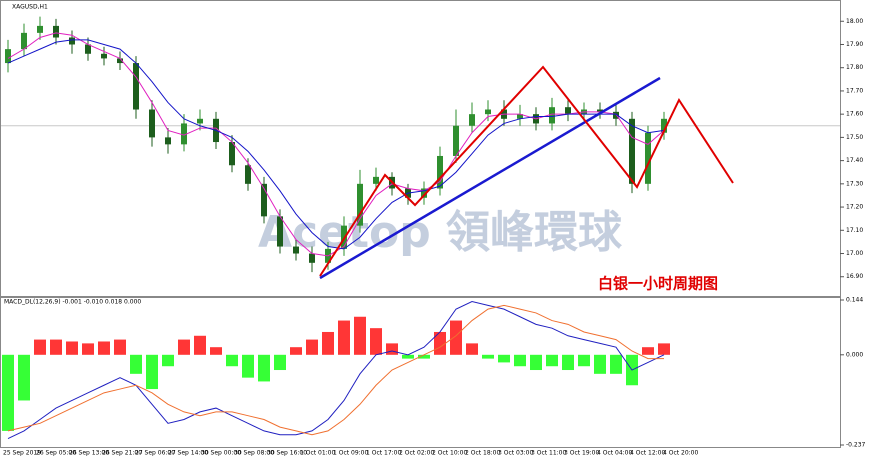 The image size is (870, 459). Describe the element at coordinates (854, 114) in the screenshot. I see `y-tick-label: 17.60` at that location.